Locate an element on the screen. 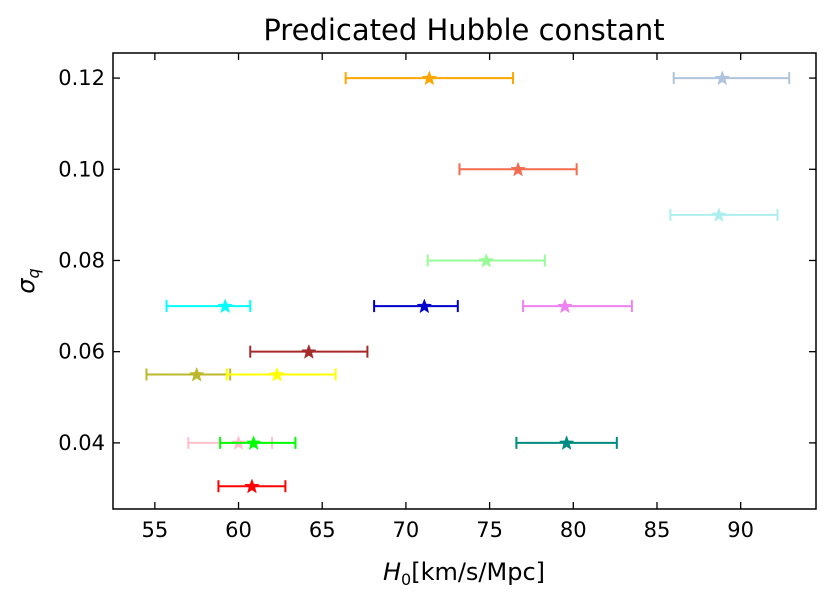 Image resolution: width=830 pixels, height=600 pixels. x-tick-label: 85 is located at coordinates (657, 530).